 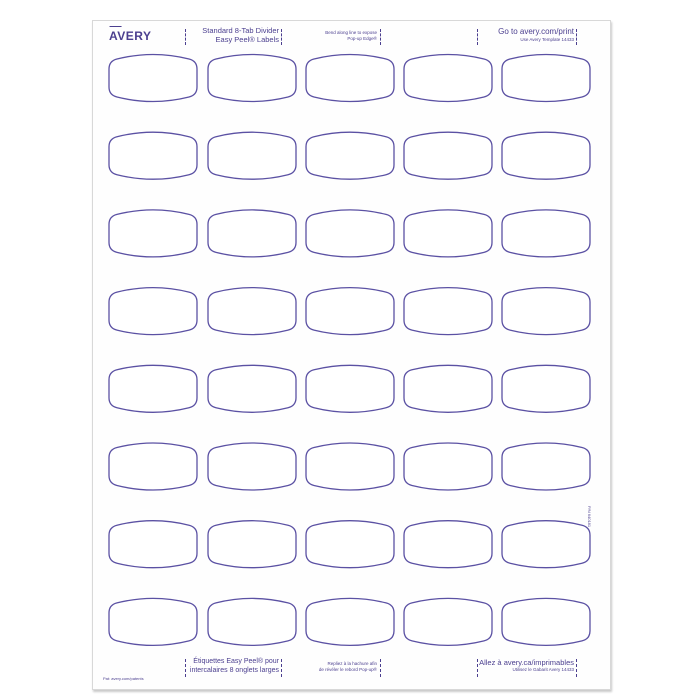 What do you see at coordinates (130, 34) in the screenshot?
I see `avery-logo: AVERY` at bounding box center [130, 34].